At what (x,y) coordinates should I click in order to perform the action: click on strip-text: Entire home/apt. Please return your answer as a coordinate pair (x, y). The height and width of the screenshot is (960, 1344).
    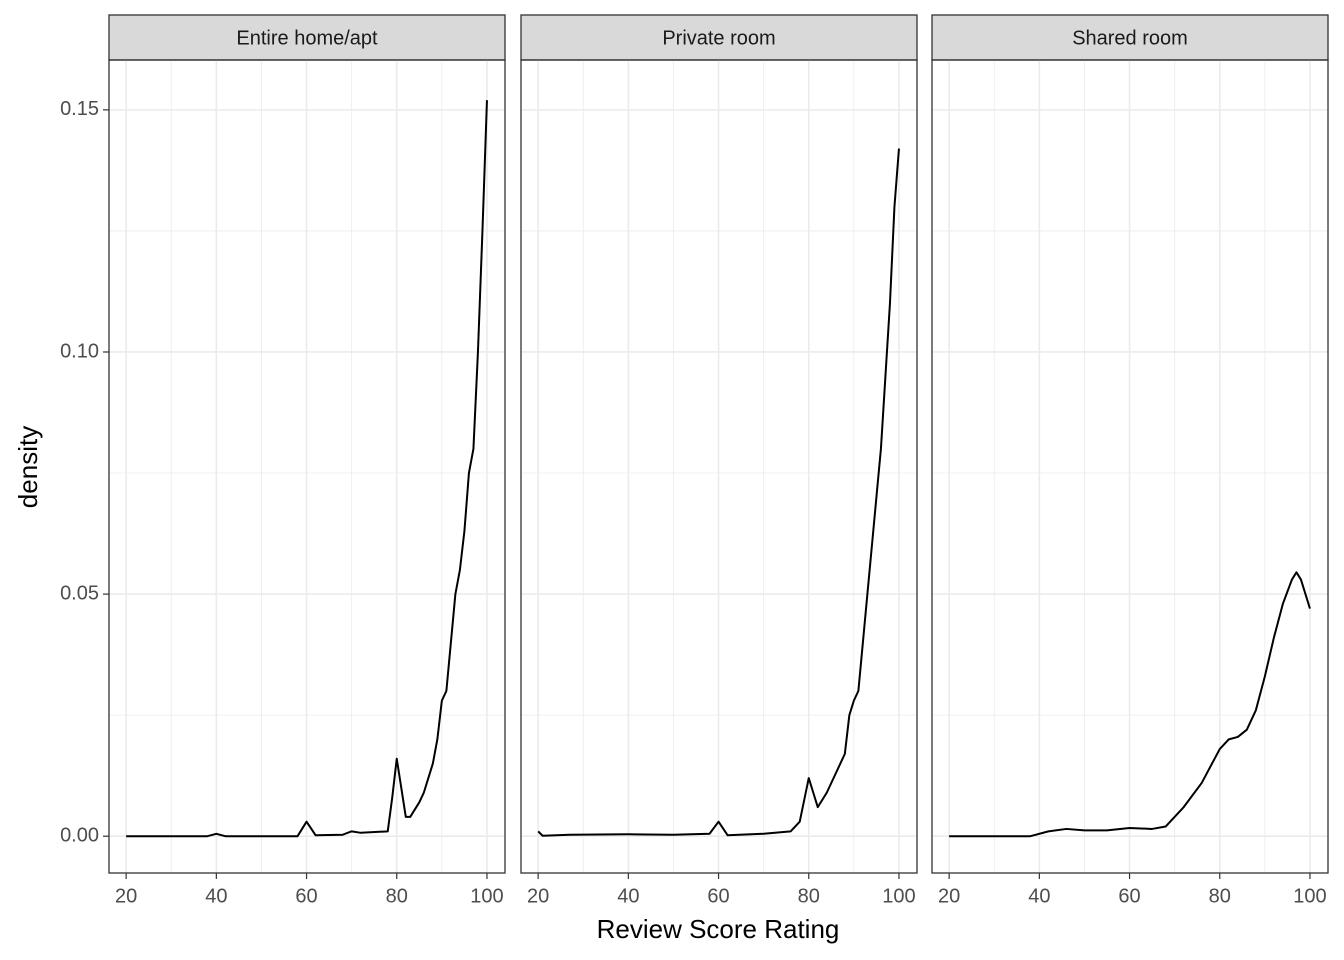
    Looking at the image, I should click on (307, 38).